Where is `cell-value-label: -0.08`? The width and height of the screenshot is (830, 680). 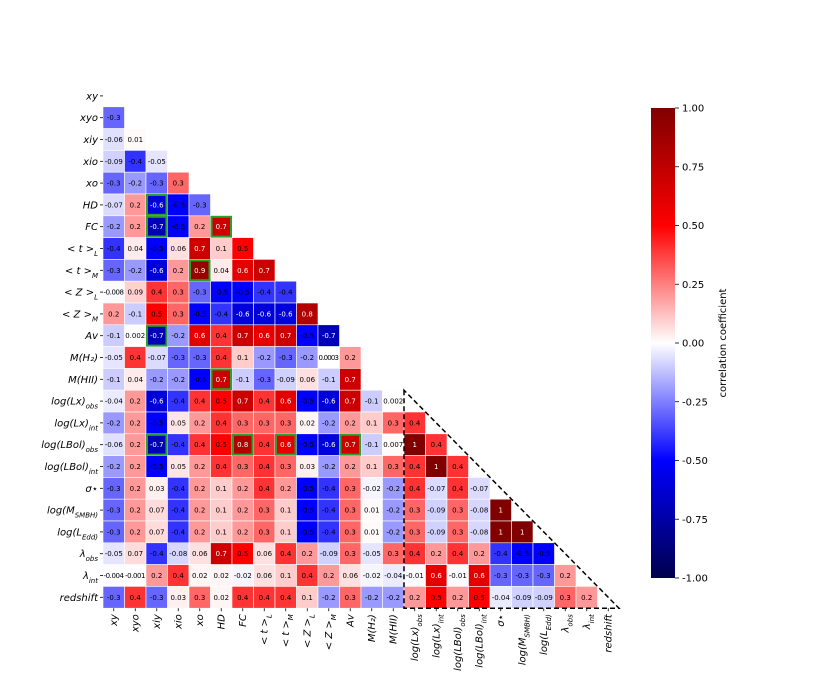
cell-value-label: -0.08 is located at coordinates (479, 511).